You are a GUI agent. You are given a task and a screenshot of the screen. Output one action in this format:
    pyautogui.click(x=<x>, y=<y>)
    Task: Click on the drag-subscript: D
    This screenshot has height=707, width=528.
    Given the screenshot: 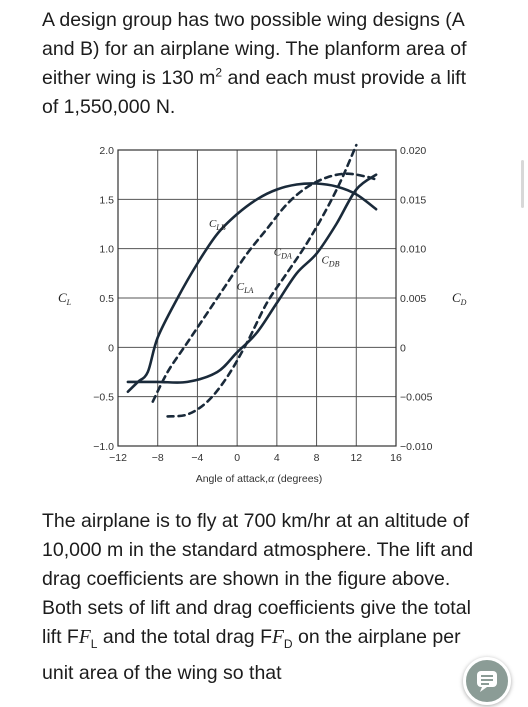 What is the action you would take?
    pyautogui.click(x=288, y=643)
    